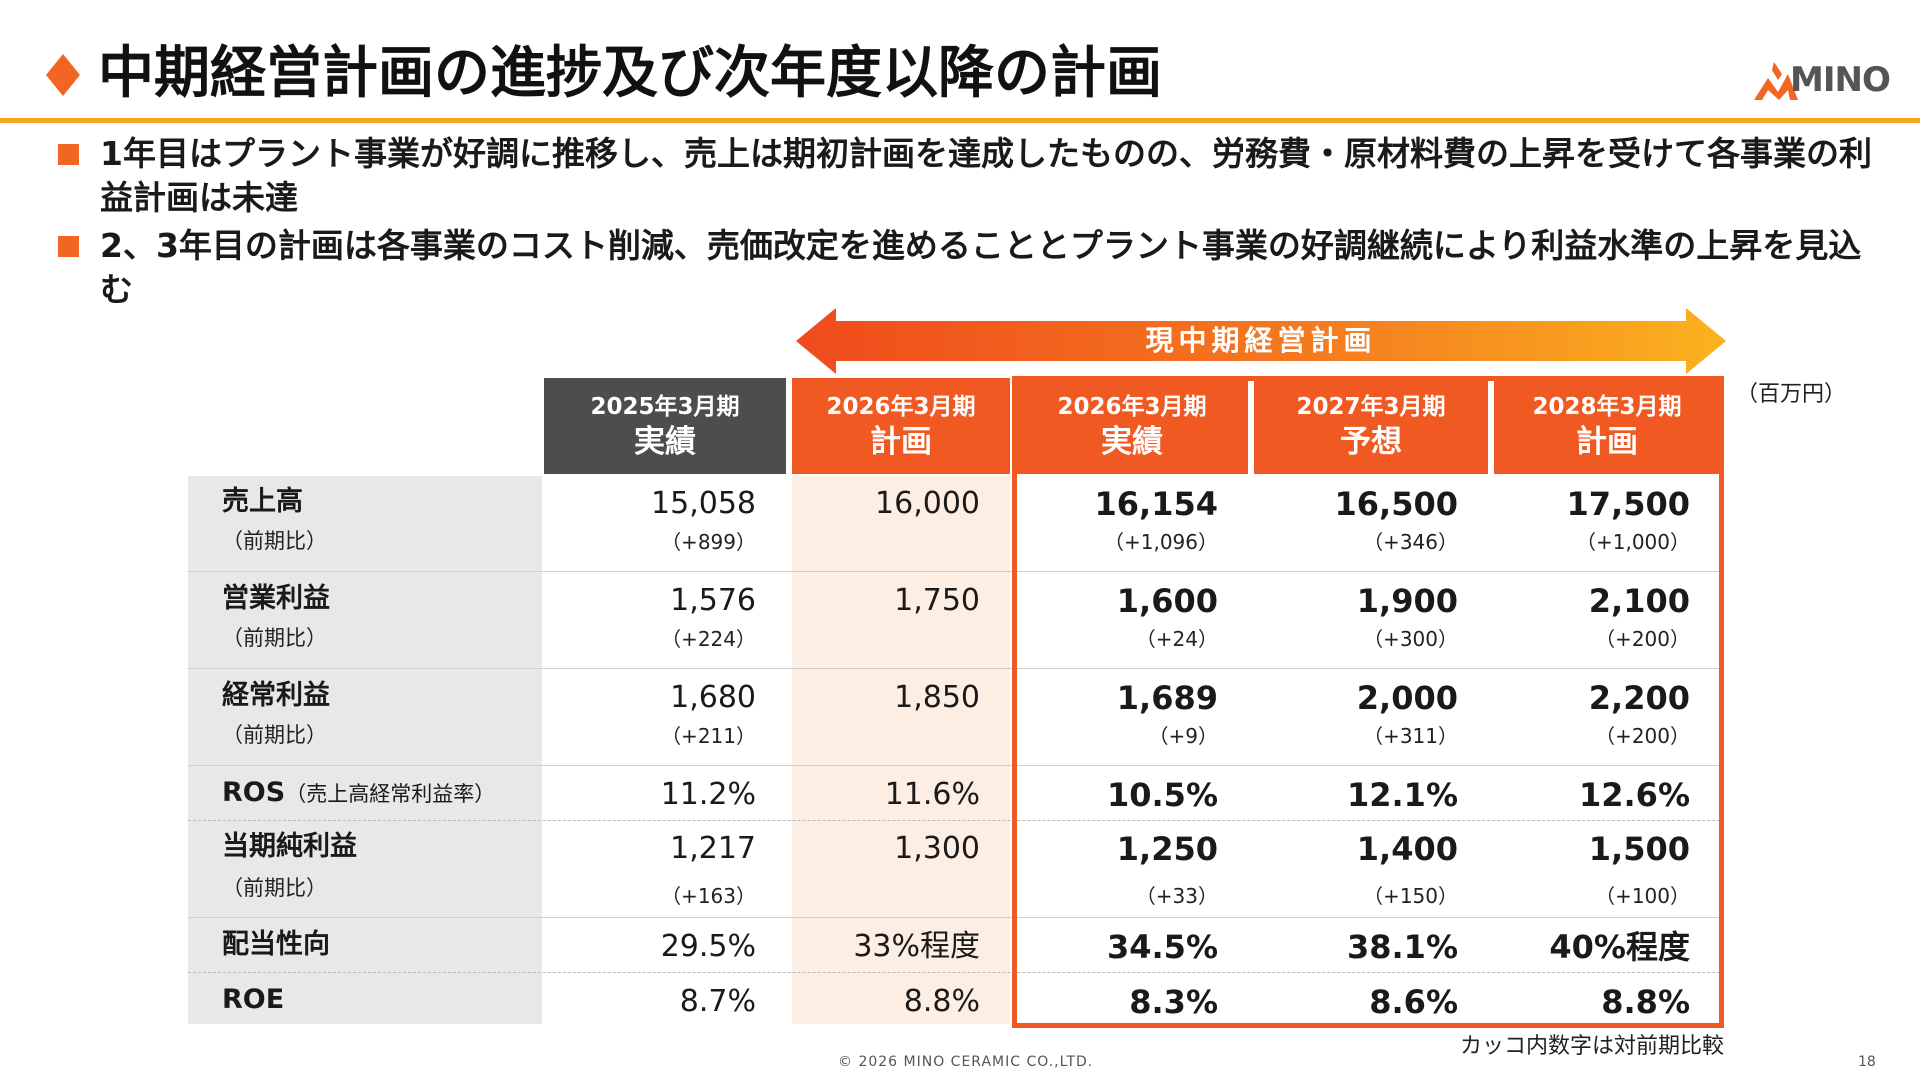 The width and height of the screenshot is (1920, 1080). Describe the element at coordinates (1176, 896) in the screenshot. I see `delta-cell: （+33）` at that location.